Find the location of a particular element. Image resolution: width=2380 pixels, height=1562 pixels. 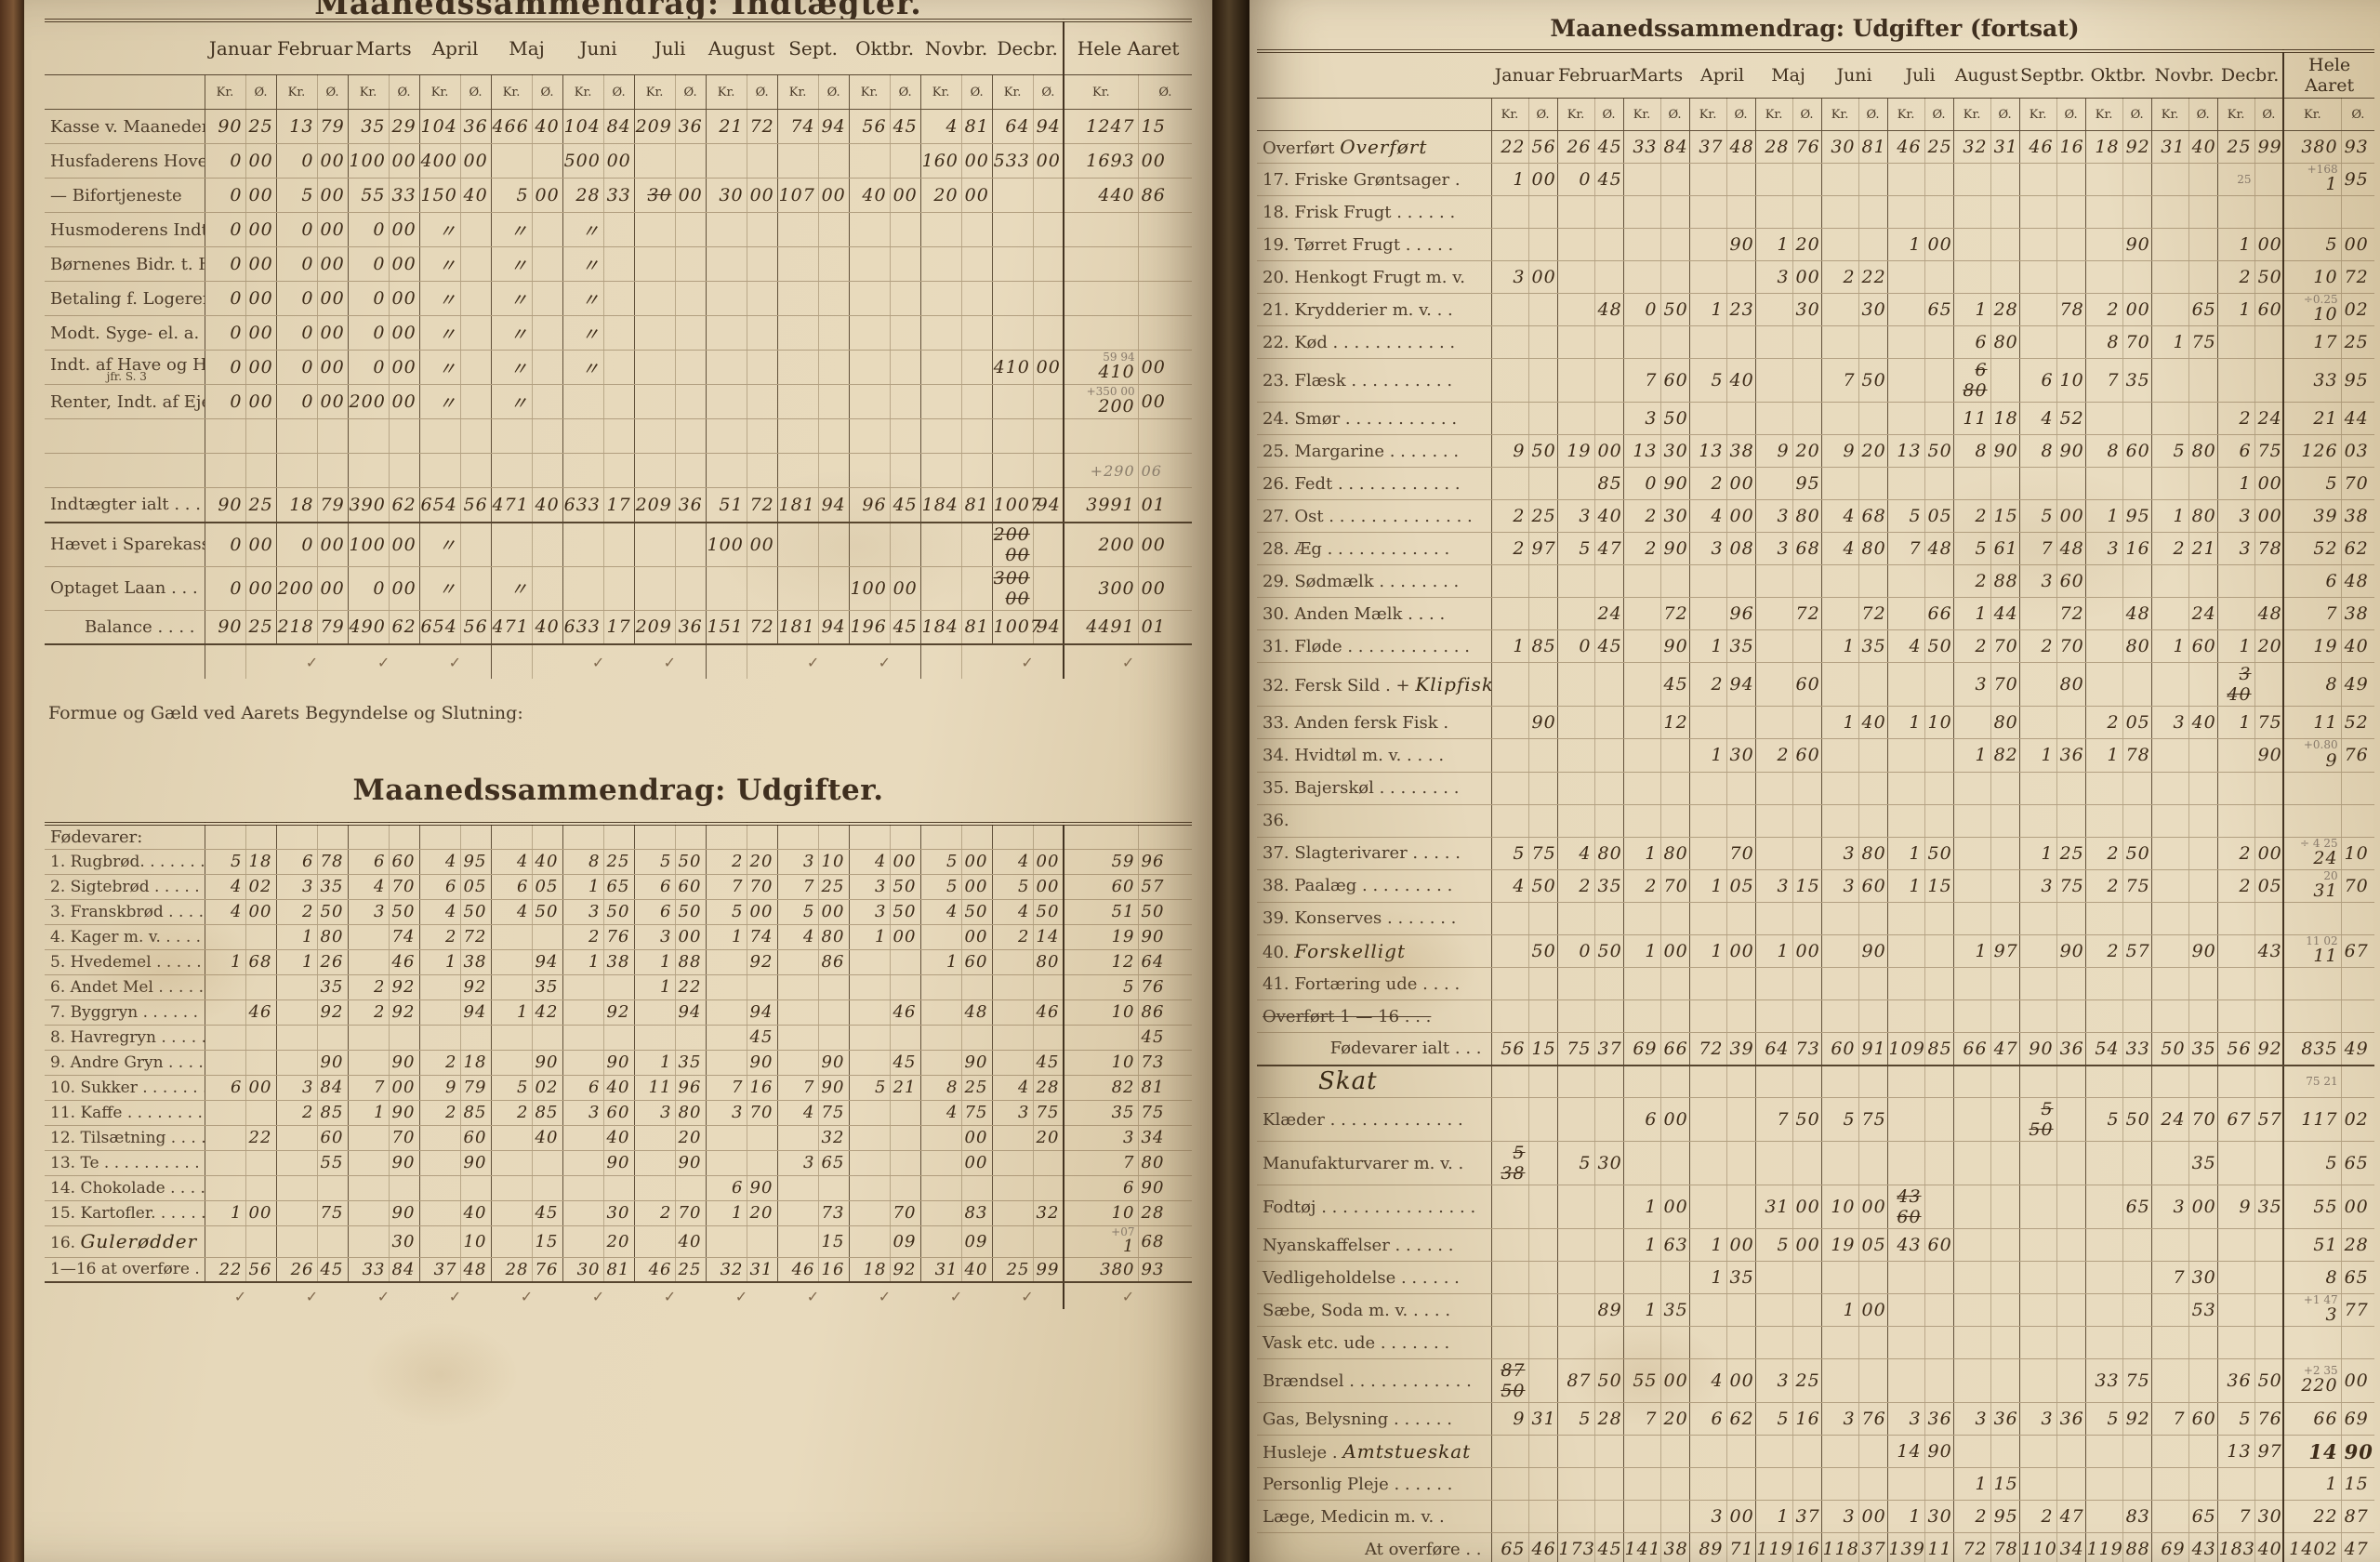

cell-ore: 24 is located at coordinates (1608, 614).